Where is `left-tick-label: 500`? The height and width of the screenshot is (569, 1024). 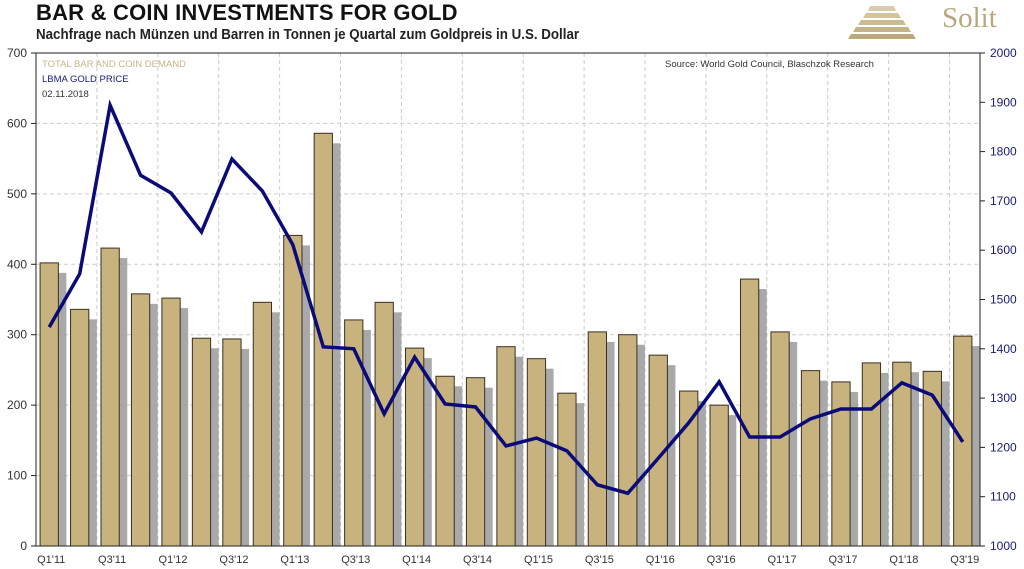
left-tick-label: 500 is located at coordinates (17, 194).